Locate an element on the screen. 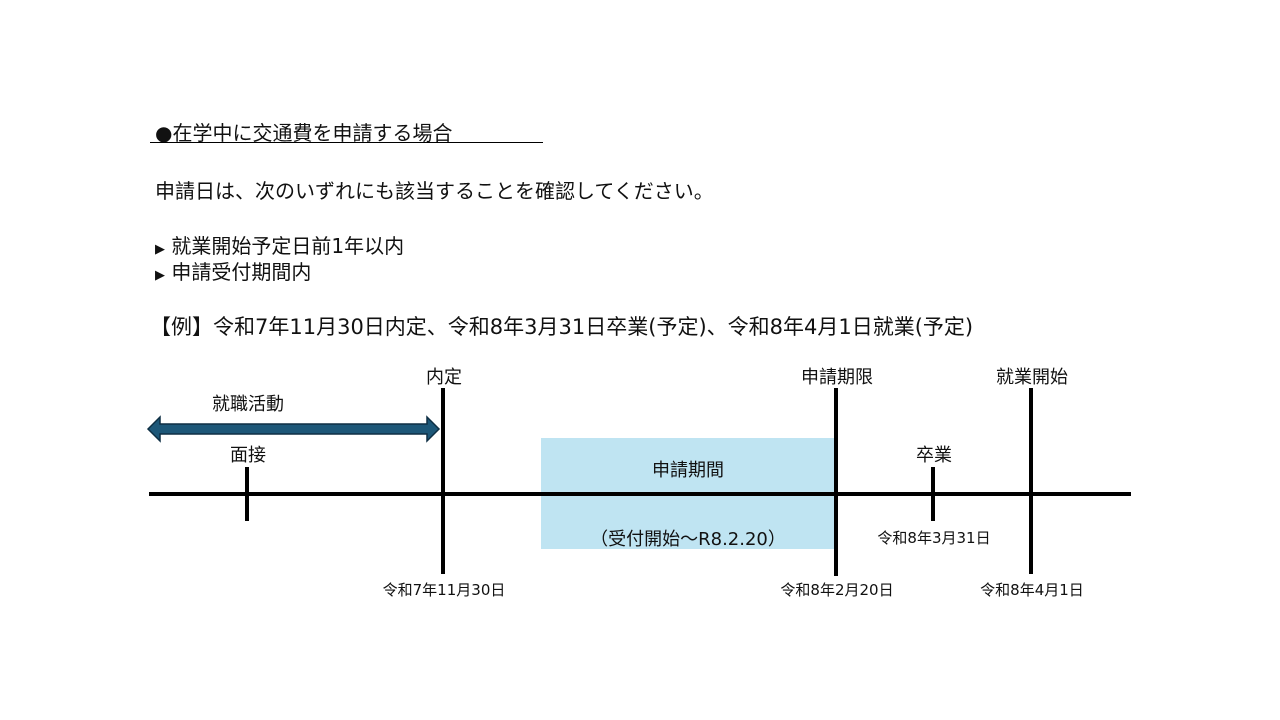  timeline-axis is located at coordinates (640, 494).